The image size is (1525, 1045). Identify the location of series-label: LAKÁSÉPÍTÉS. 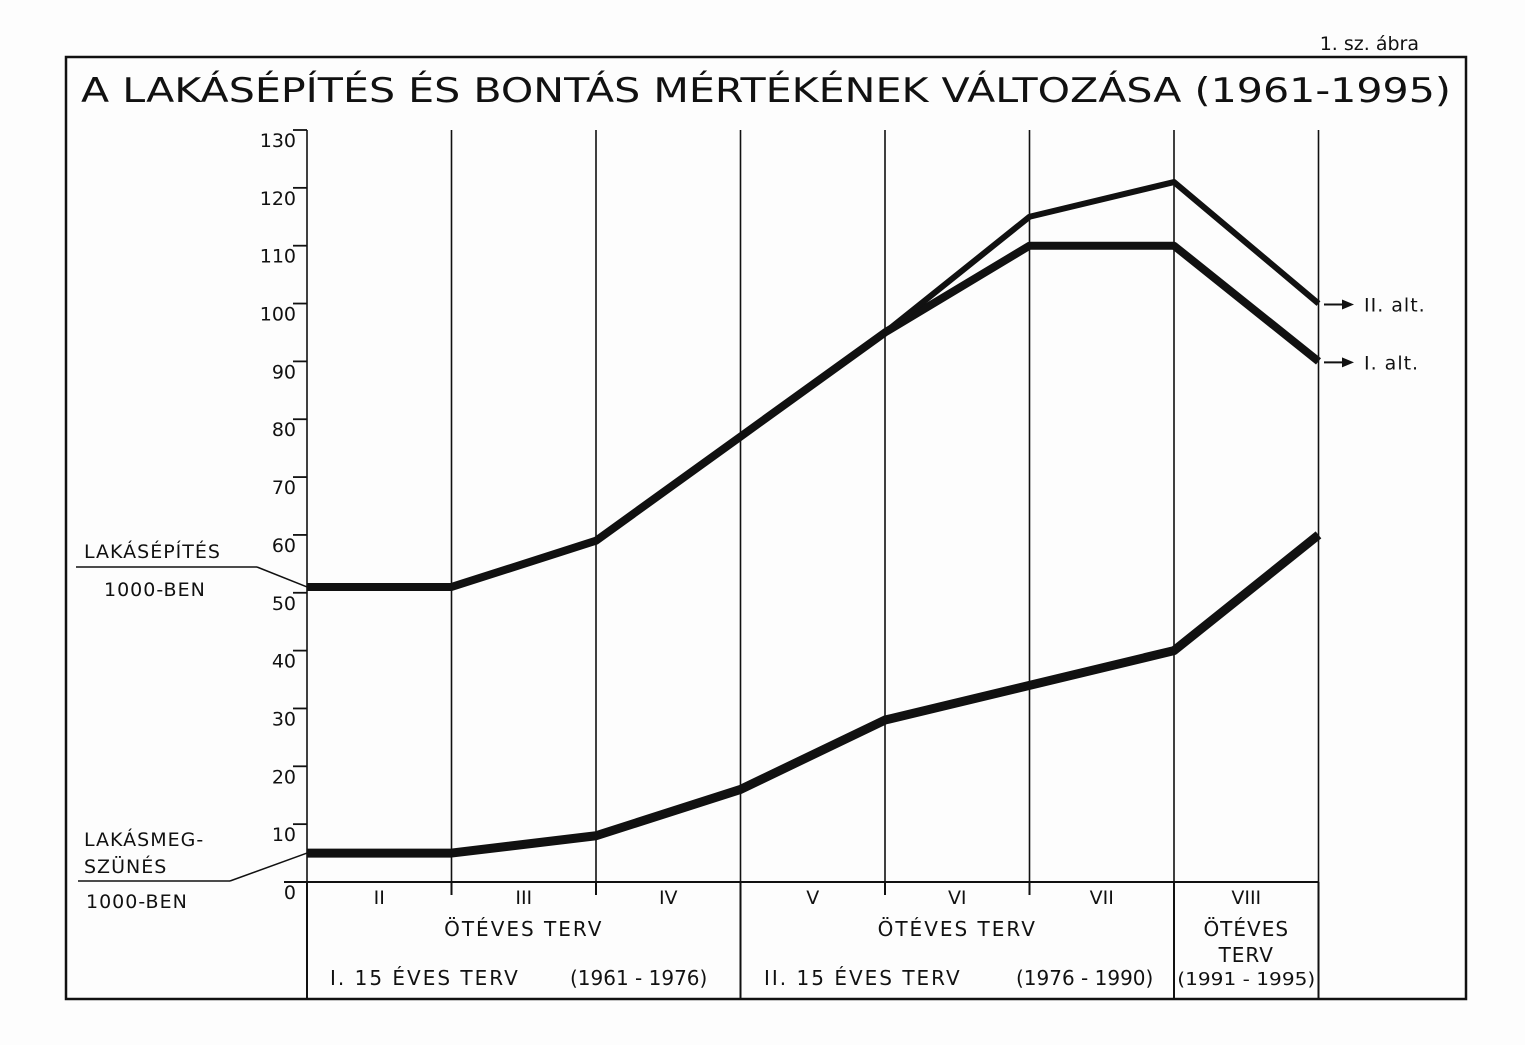
(152, 551).